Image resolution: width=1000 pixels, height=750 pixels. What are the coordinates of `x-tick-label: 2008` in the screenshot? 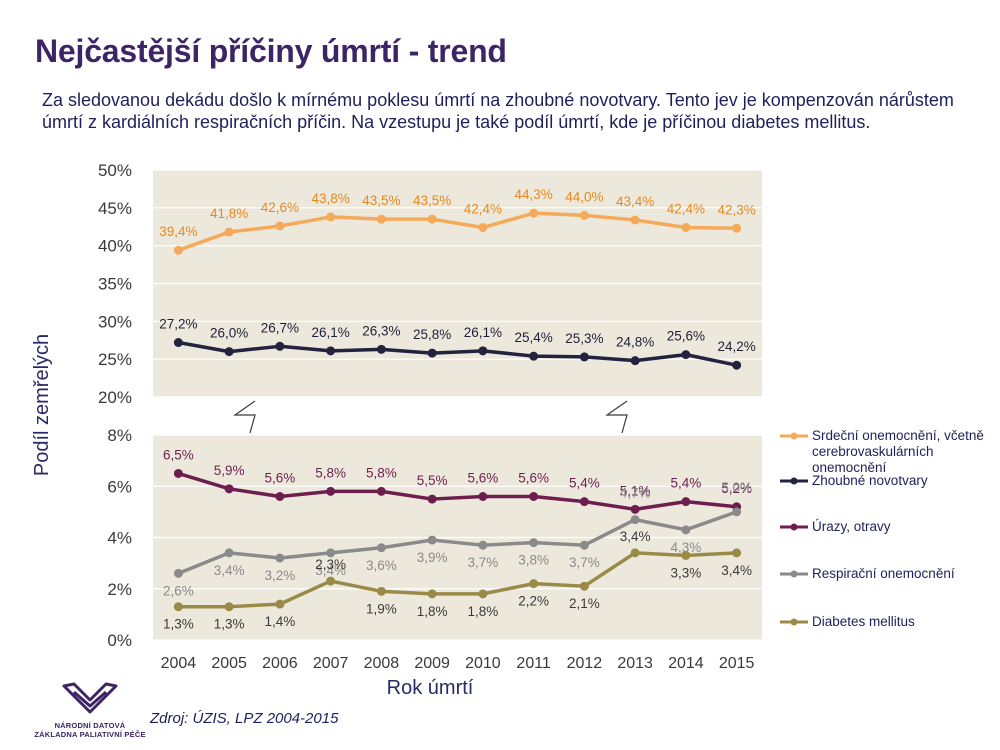 It's located at (382, 663).